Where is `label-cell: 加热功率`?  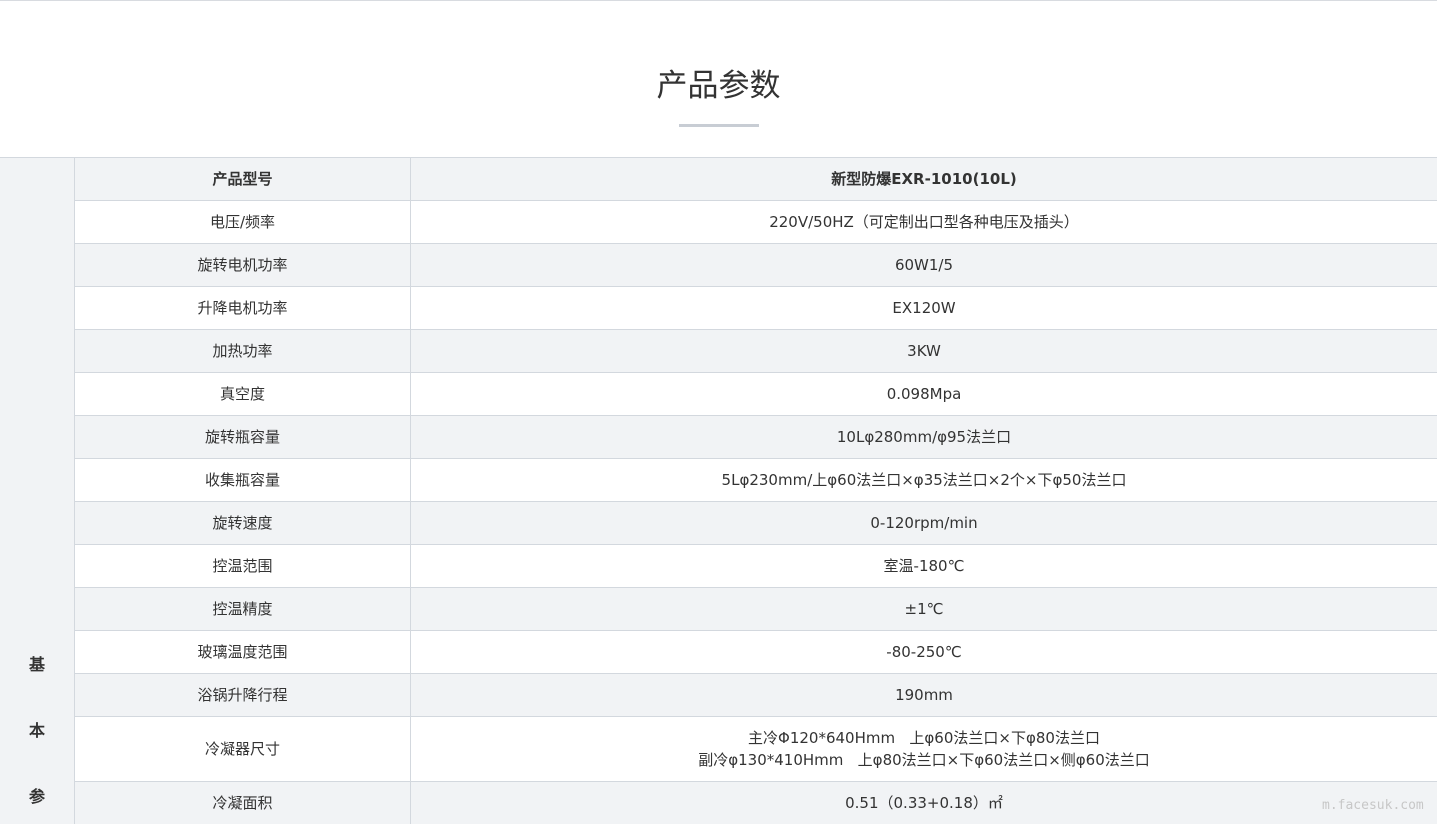 label-cell: 加热功率 is located at coordinates (242, 350).